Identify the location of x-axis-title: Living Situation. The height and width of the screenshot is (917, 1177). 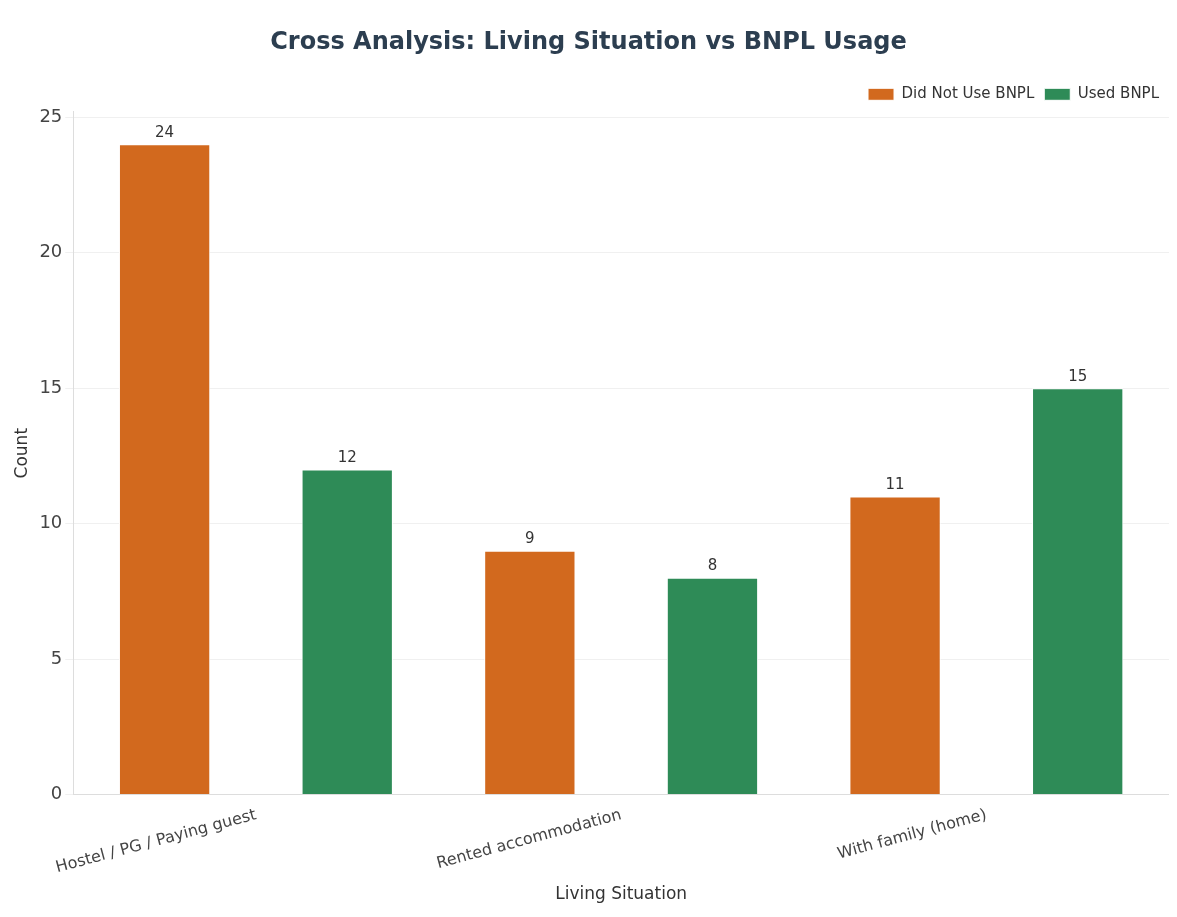
(621, 893).